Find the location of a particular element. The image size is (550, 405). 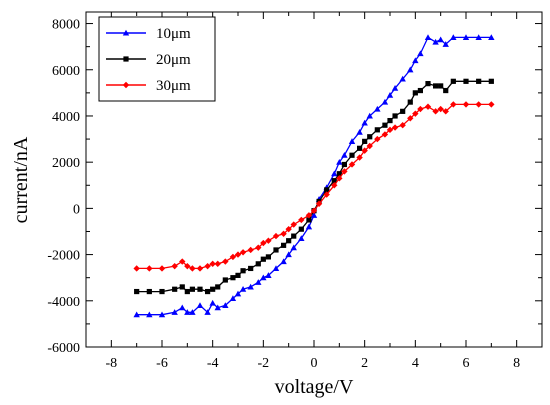

y-axis-title: current/nA is located at coordinates (21, 179).